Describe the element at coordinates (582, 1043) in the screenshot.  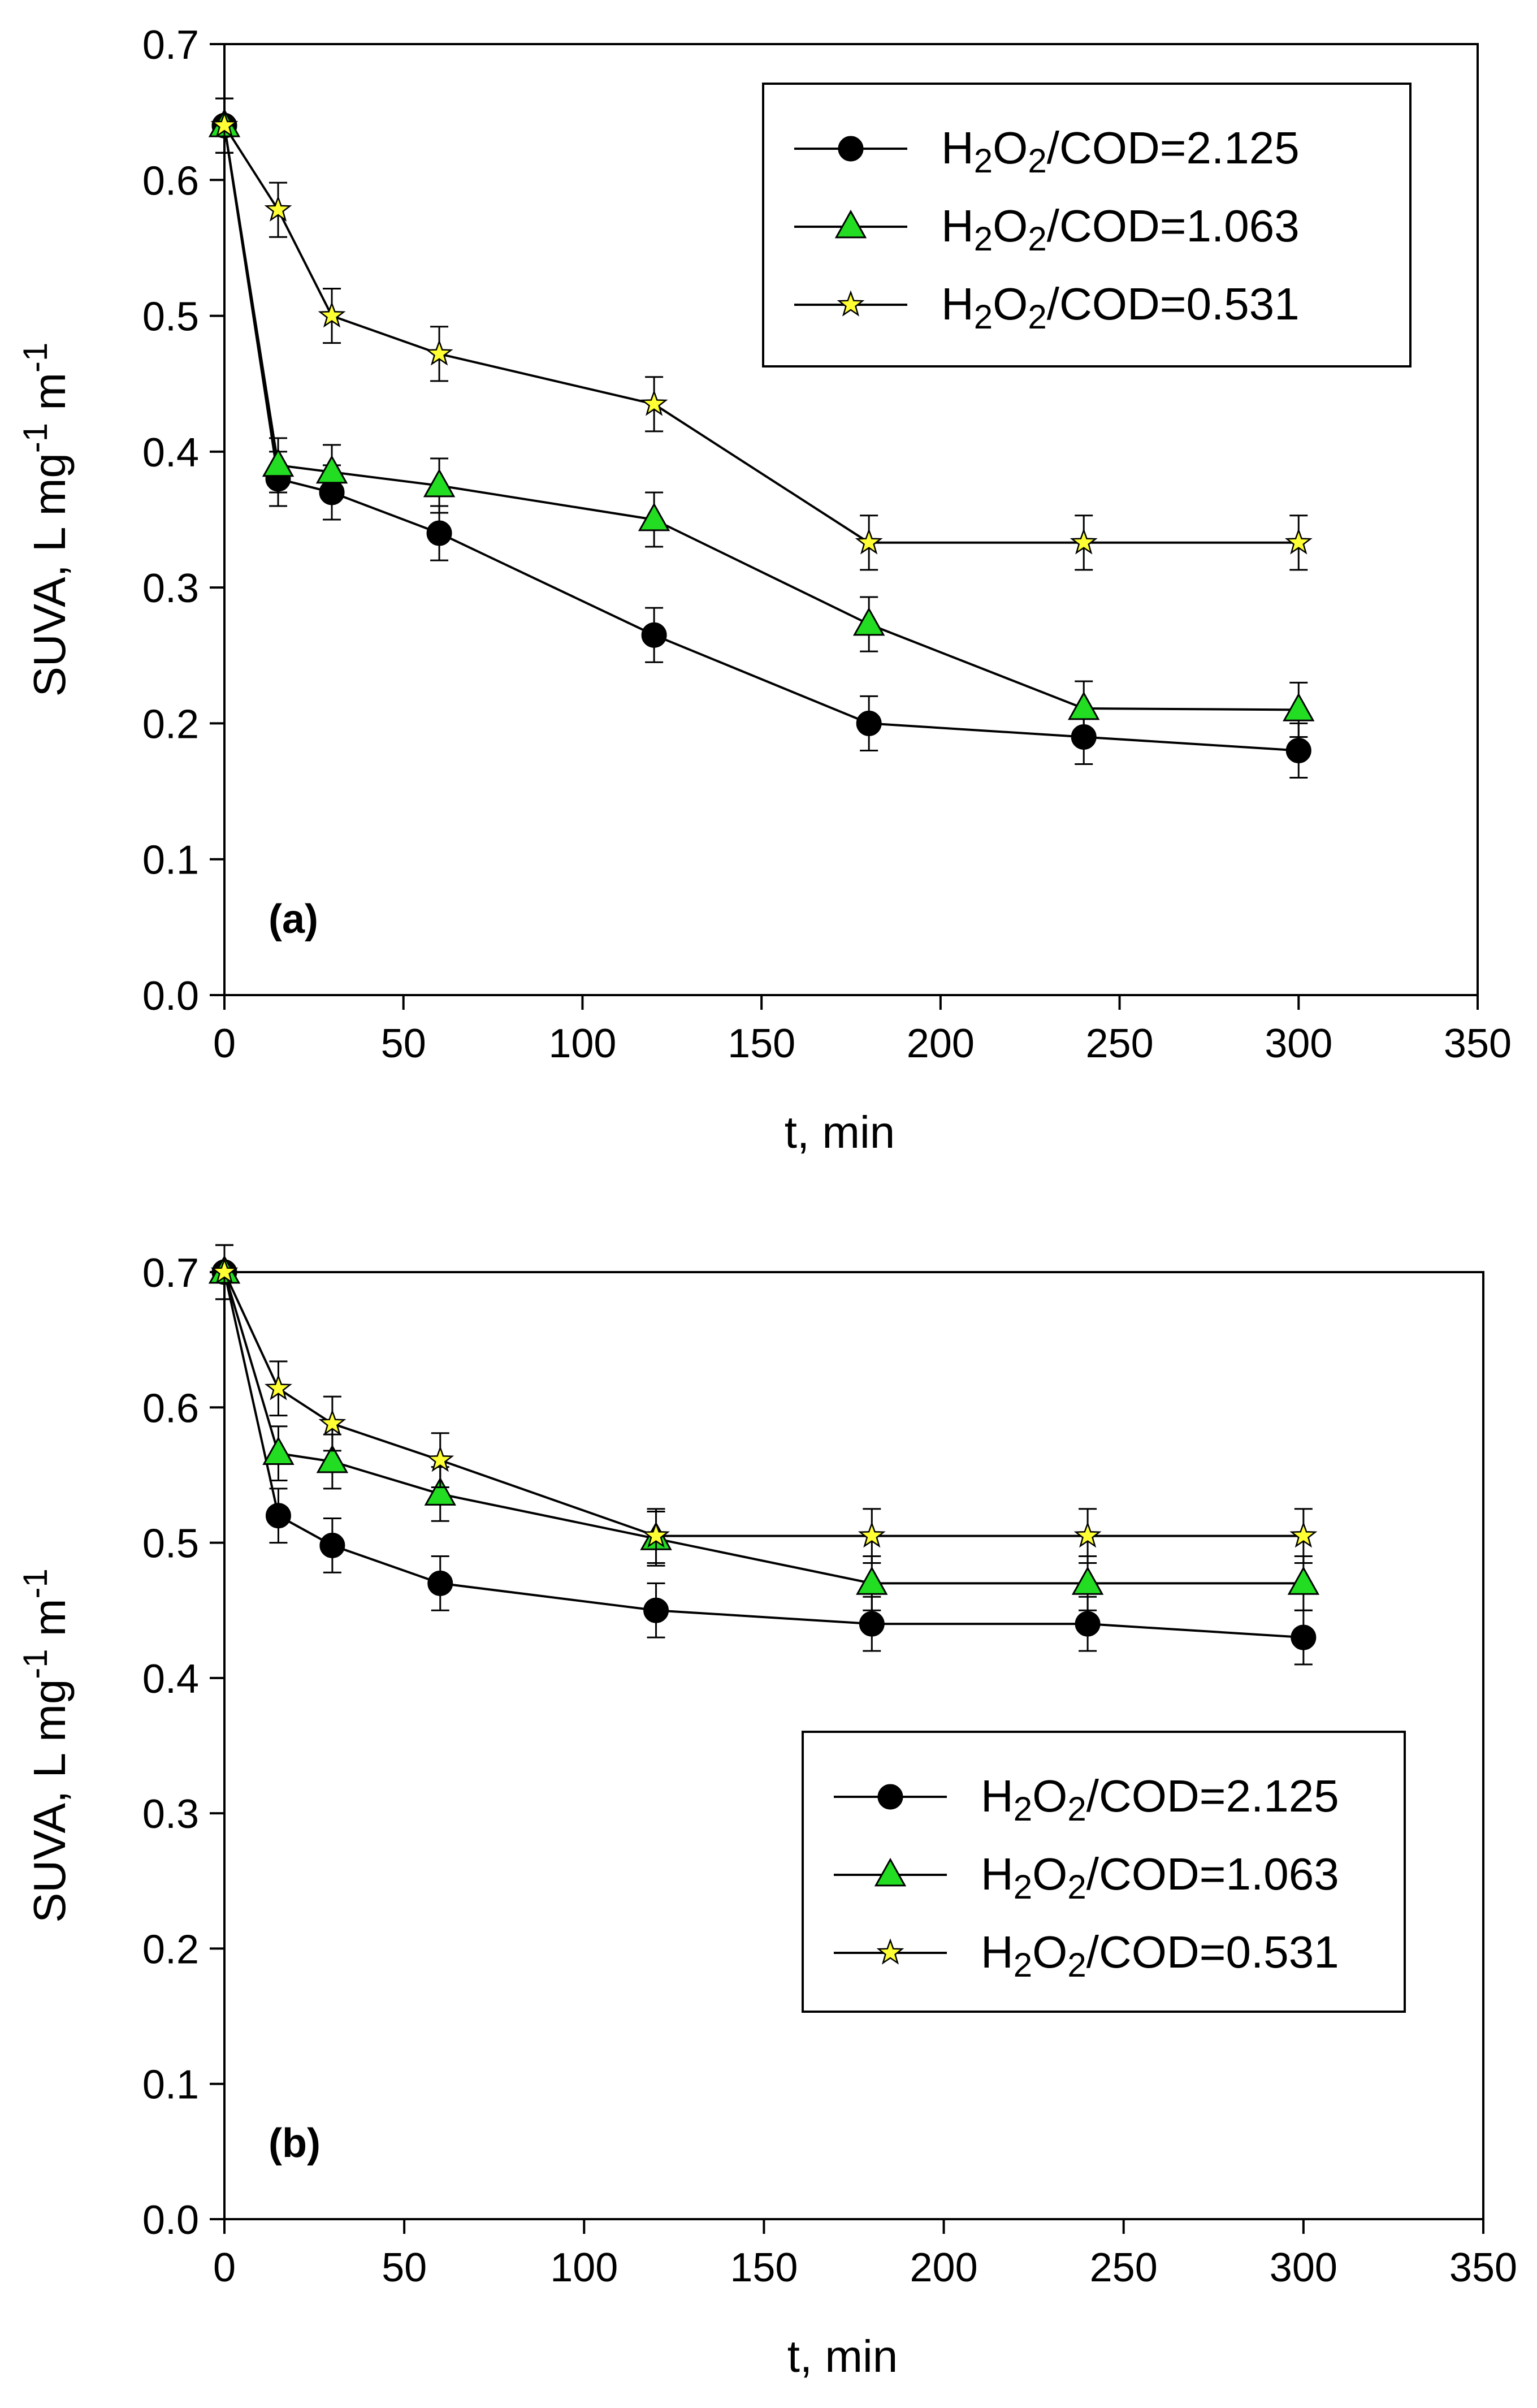
I see `x-tick-label: 100` at that location.